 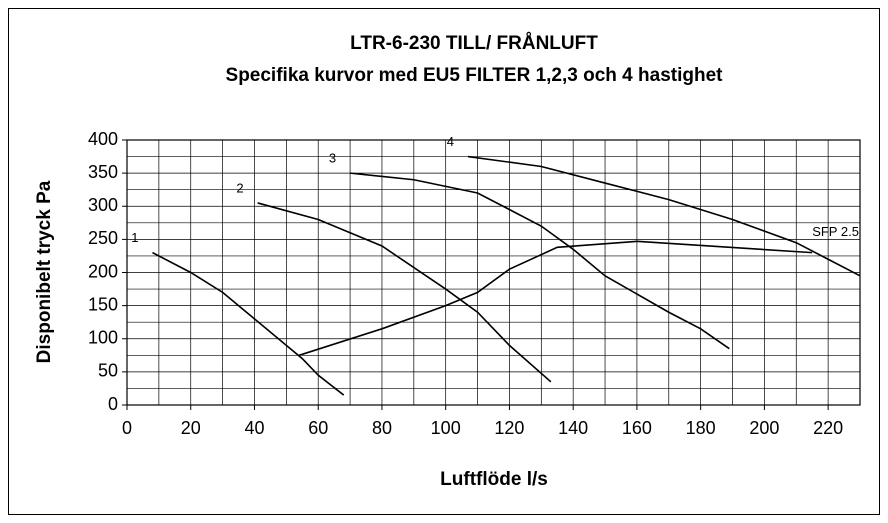 What do you see at coordinates (103, 304) in the screenshot?
I see `y-tick-label: 150` at bounding box center [103, 304].